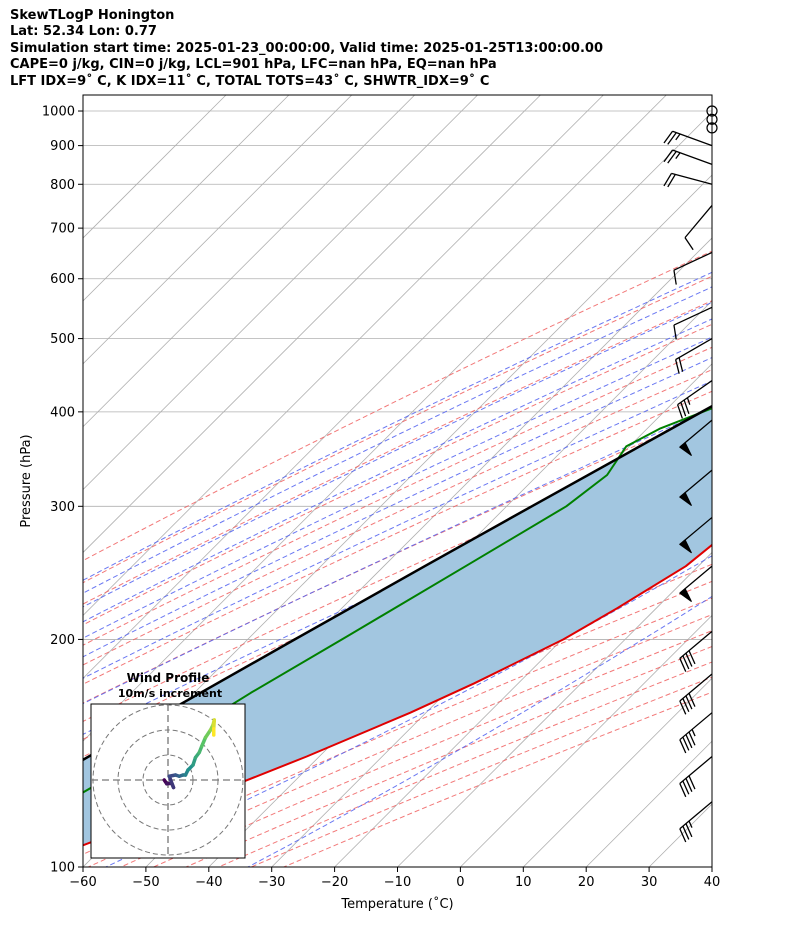 The height and width of the screenshot is (937, 794). I want to click on x-tick-label: 0, so click(460, 882).